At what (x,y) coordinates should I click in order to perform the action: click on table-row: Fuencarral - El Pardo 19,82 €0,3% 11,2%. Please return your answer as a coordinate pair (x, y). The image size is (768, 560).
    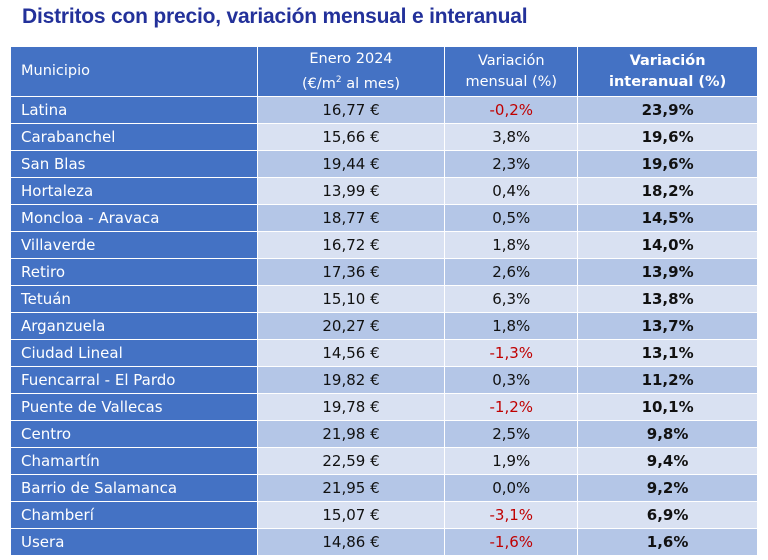
    Looking at the image, I should click on (384, 380).